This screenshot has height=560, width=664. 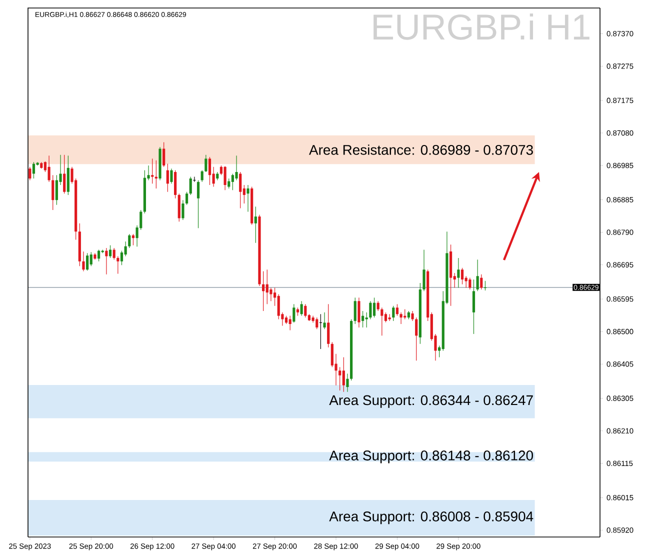 I want to click on band-label: Area Support: 0.86344 - 0.86247, so click(x=431, y=401).